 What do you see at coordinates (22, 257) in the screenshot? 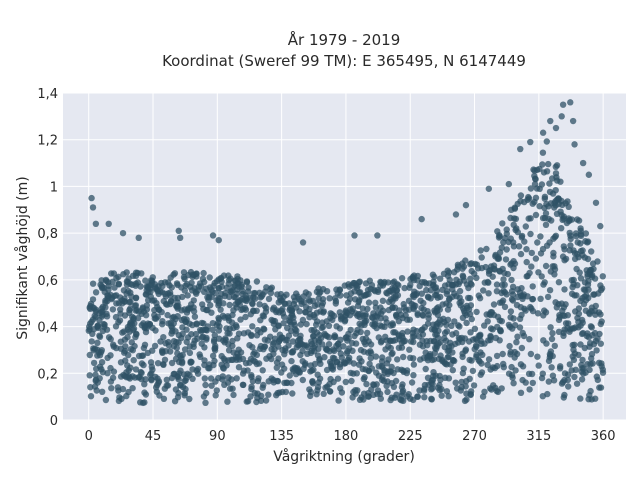
I see `y-axis-label: Signifikant våghöjd (m)` at bounding box center [22, 257].